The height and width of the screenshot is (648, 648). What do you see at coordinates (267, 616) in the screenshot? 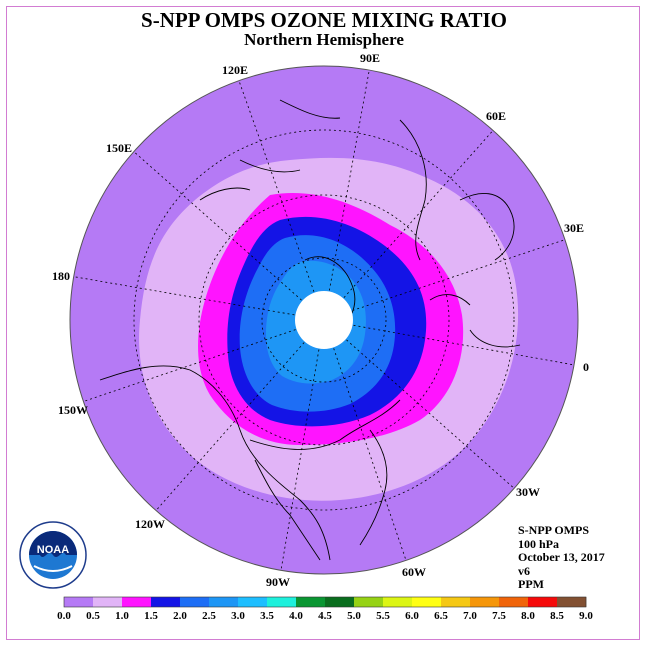
I see `colorbar-tick-label: 3.5` at bounding box center [267, 616].